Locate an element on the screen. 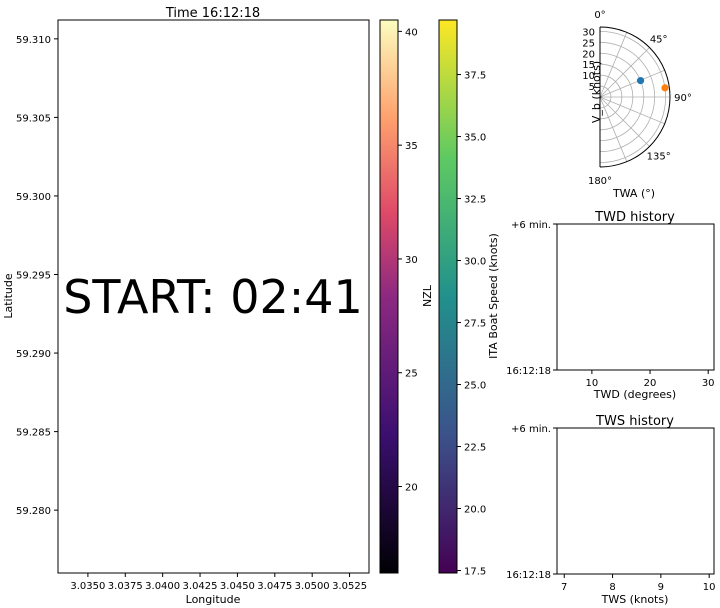 This screenshot has width=720, height=608. nzl-colorbar-gradient is located at coordinates (389, 296).